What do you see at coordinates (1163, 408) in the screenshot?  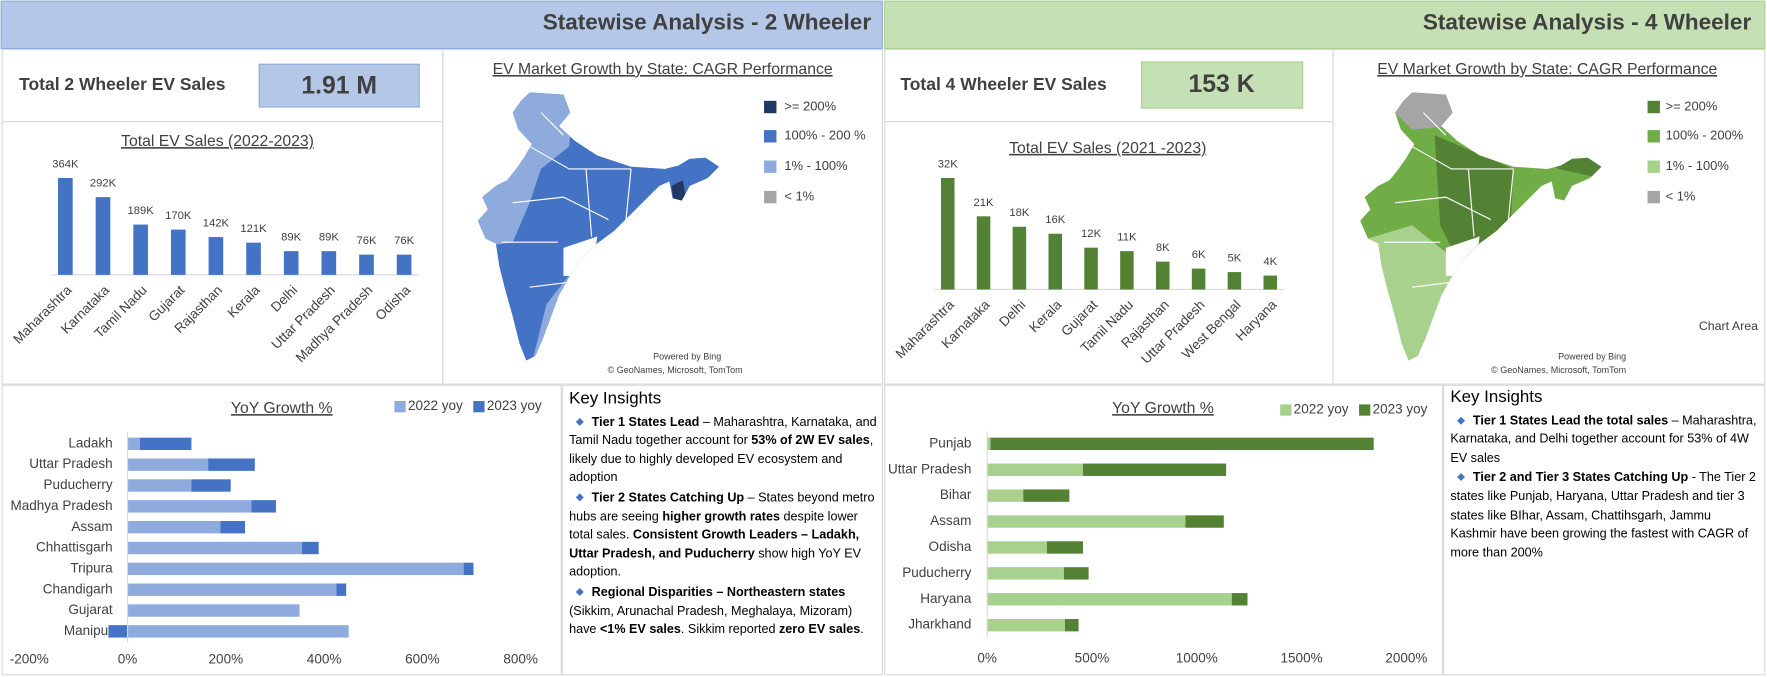 I see `chart-title: YoY Growth %` at bounding box center [1163, 408].